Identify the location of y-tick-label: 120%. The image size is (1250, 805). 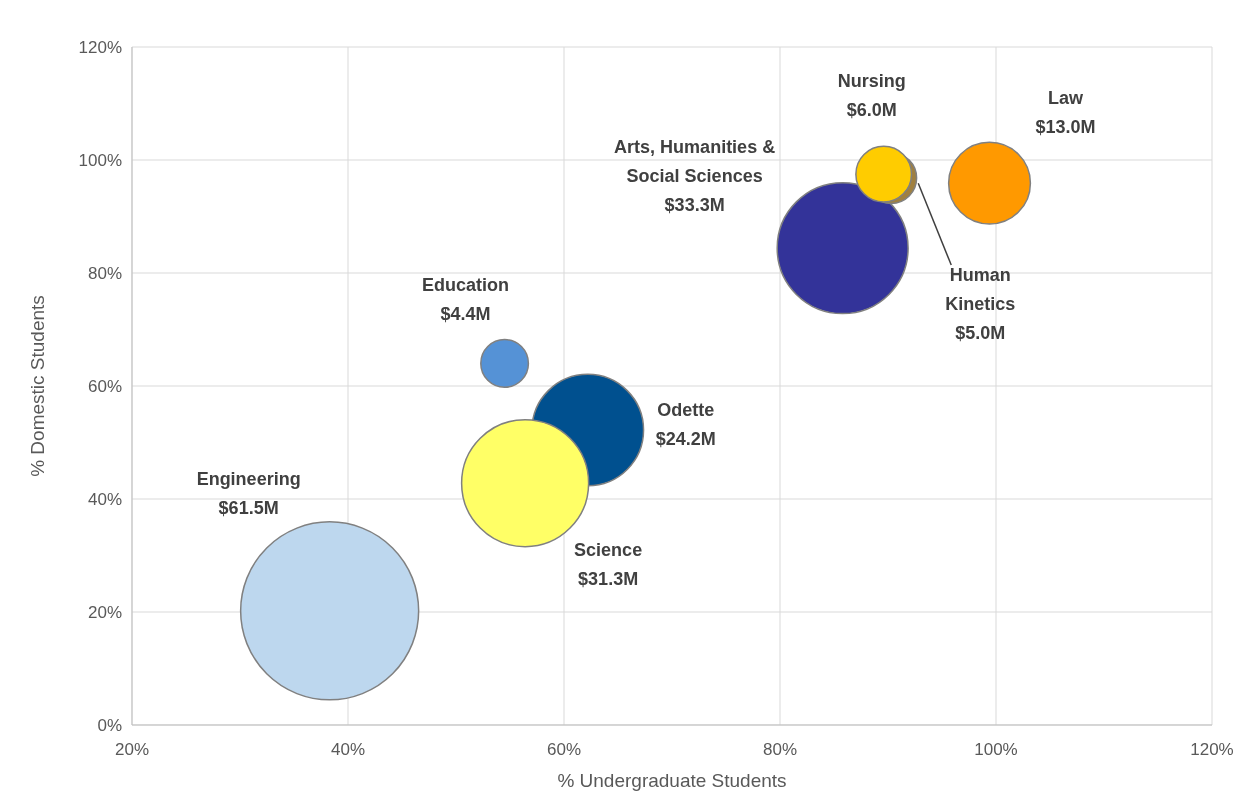
(100, 47).